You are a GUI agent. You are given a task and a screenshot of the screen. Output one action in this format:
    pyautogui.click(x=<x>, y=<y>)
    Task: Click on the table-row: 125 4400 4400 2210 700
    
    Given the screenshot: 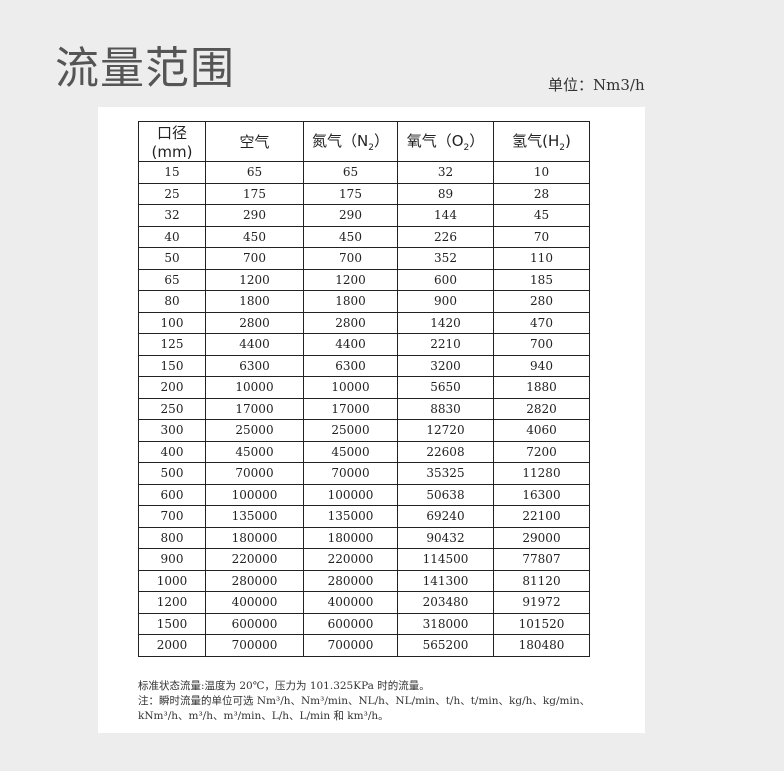 What is the action you would take?
    pyautogui.click(x=364, y=344)
    